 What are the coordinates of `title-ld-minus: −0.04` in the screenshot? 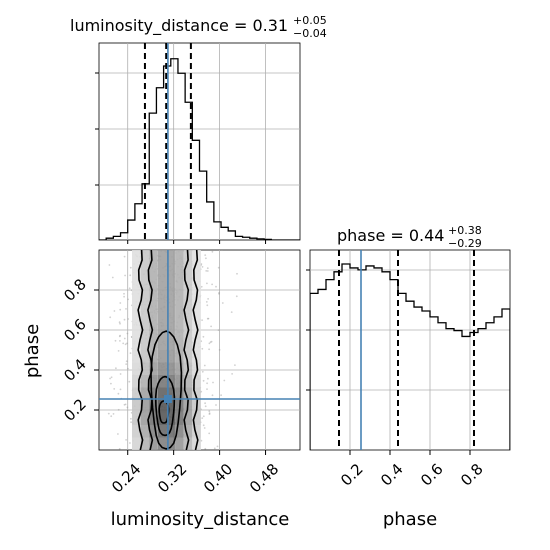 It's located at (310, 33).